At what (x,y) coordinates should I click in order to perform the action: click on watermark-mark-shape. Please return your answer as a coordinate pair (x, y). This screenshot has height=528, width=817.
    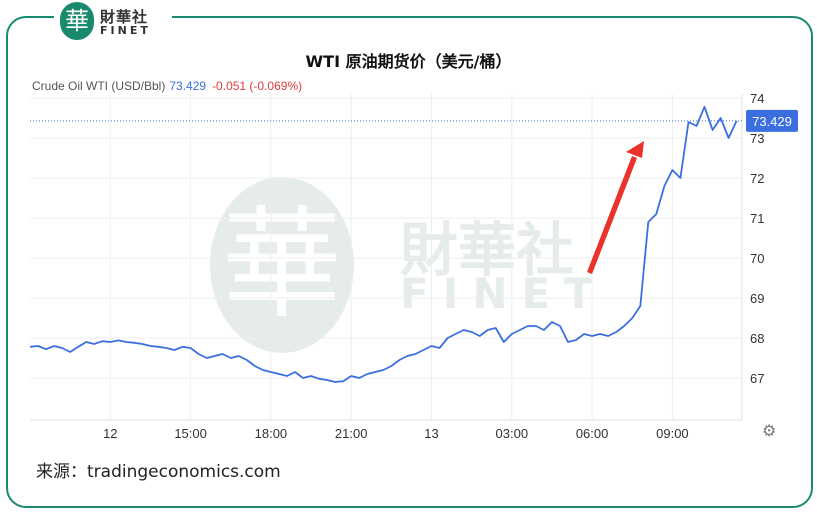
    Looking at the image, I should click on (282, 265).